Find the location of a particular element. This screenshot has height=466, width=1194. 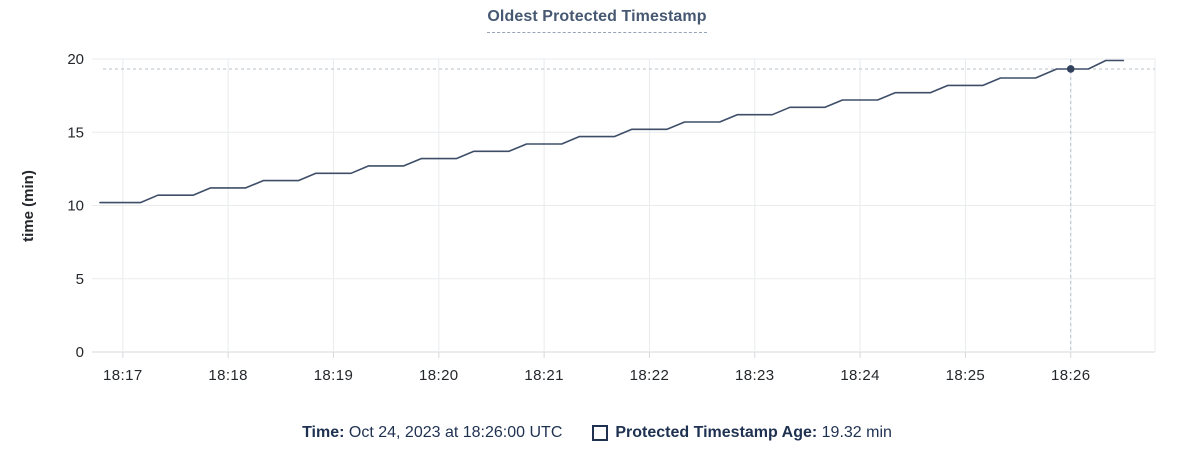

series-checkbox-icon is located at coordinates (600, 433).